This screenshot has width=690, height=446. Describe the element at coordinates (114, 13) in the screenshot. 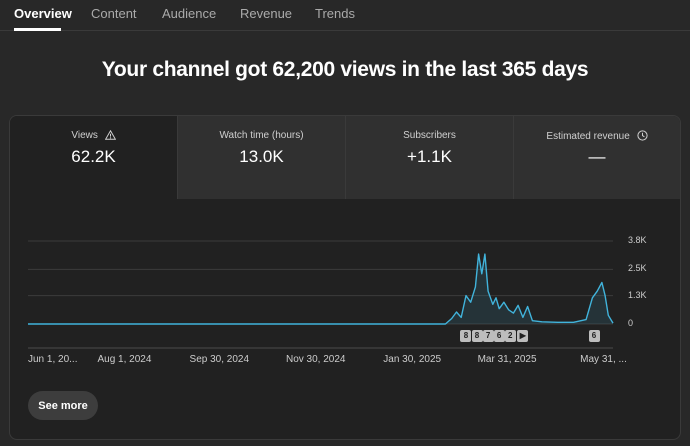

I see `tab-content: Content` at that location.